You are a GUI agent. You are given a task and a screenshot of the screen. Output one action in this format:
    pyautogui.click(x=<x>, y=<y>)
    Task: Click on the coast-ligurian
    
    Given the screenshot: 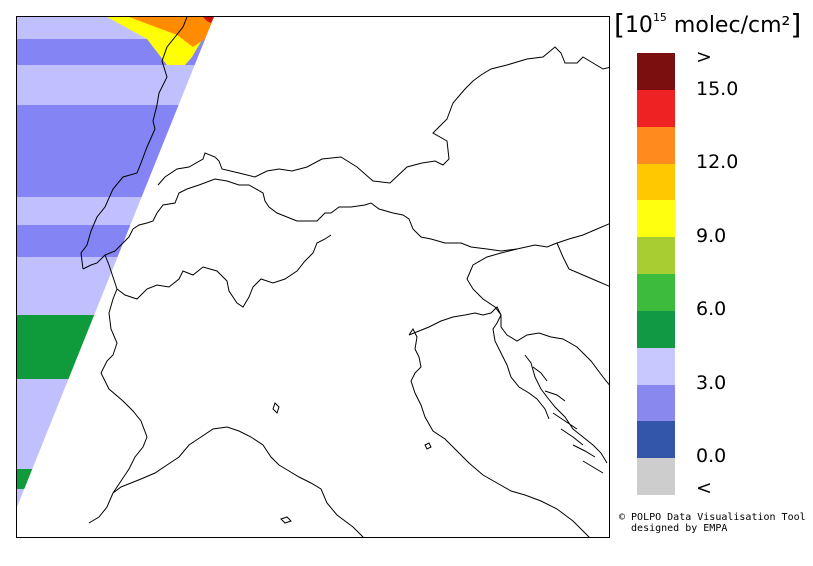 What is the action you would take?
    pyautogui.click(x=238, y=481)
    